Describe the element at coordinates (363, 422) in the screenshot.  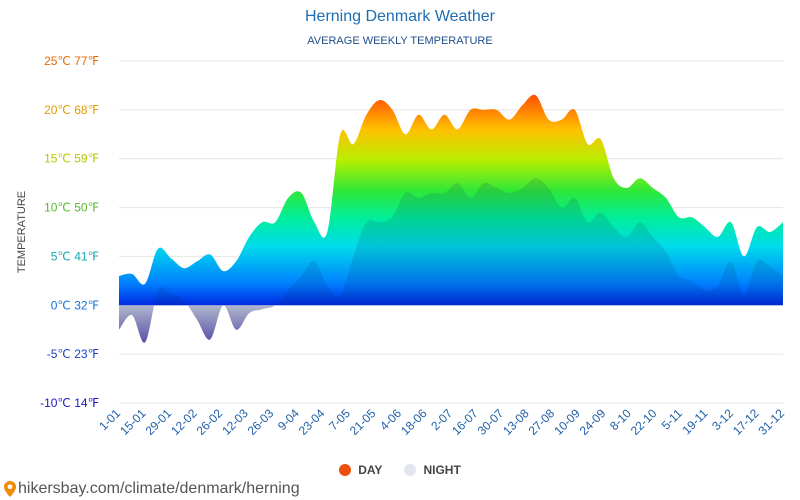
I see `x-tick-label: 21-05` at that location.